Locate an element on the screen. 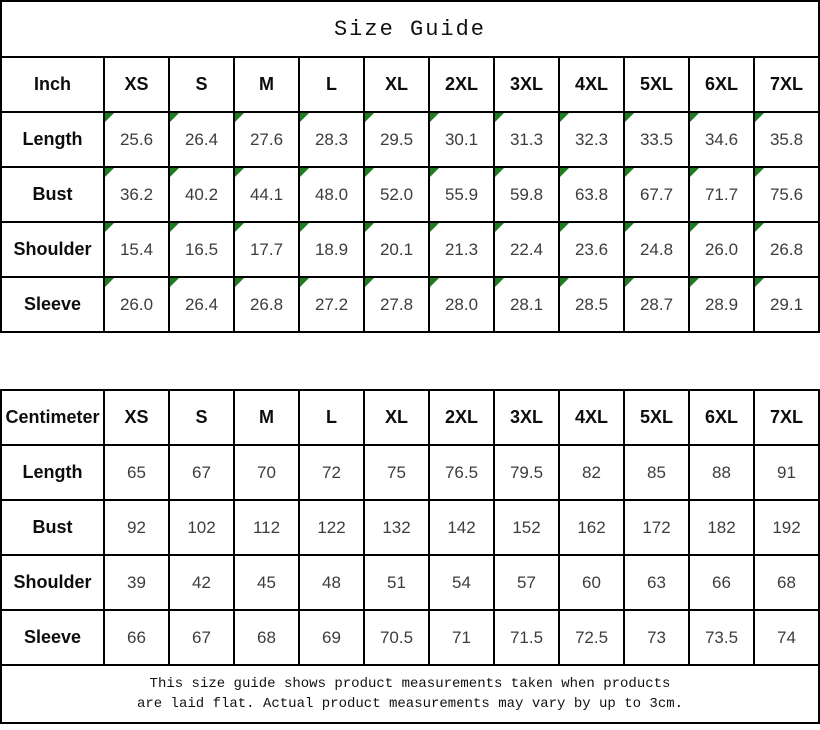 The height and width of the screenshot is (730, 820). size-column-header: M is located at coordinates (266, 417).